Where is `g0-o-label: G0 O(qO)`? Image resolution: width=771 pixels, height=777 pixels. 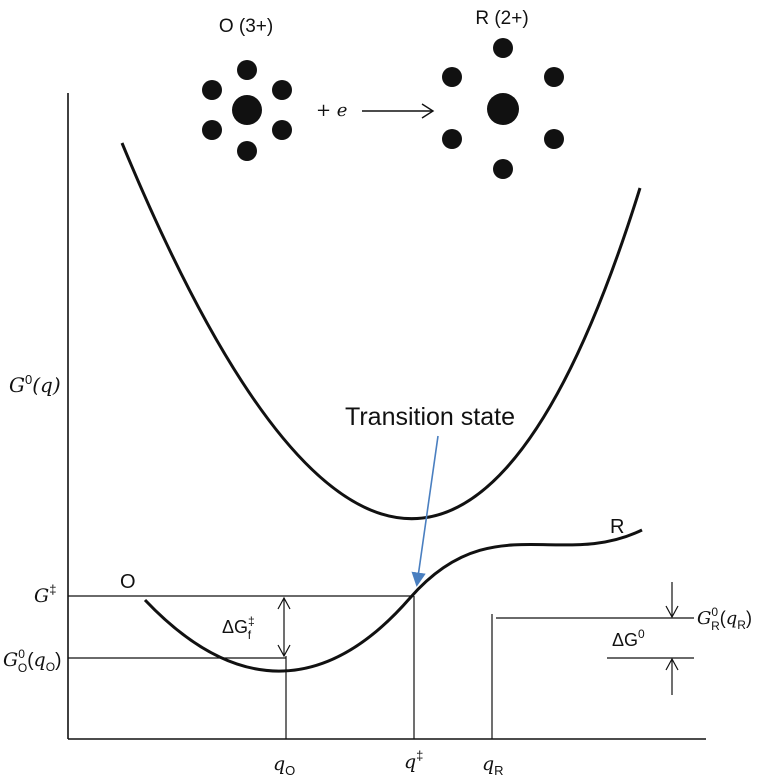 g0-o-label: G0 O(qO) is located at coordinates (32, 661).